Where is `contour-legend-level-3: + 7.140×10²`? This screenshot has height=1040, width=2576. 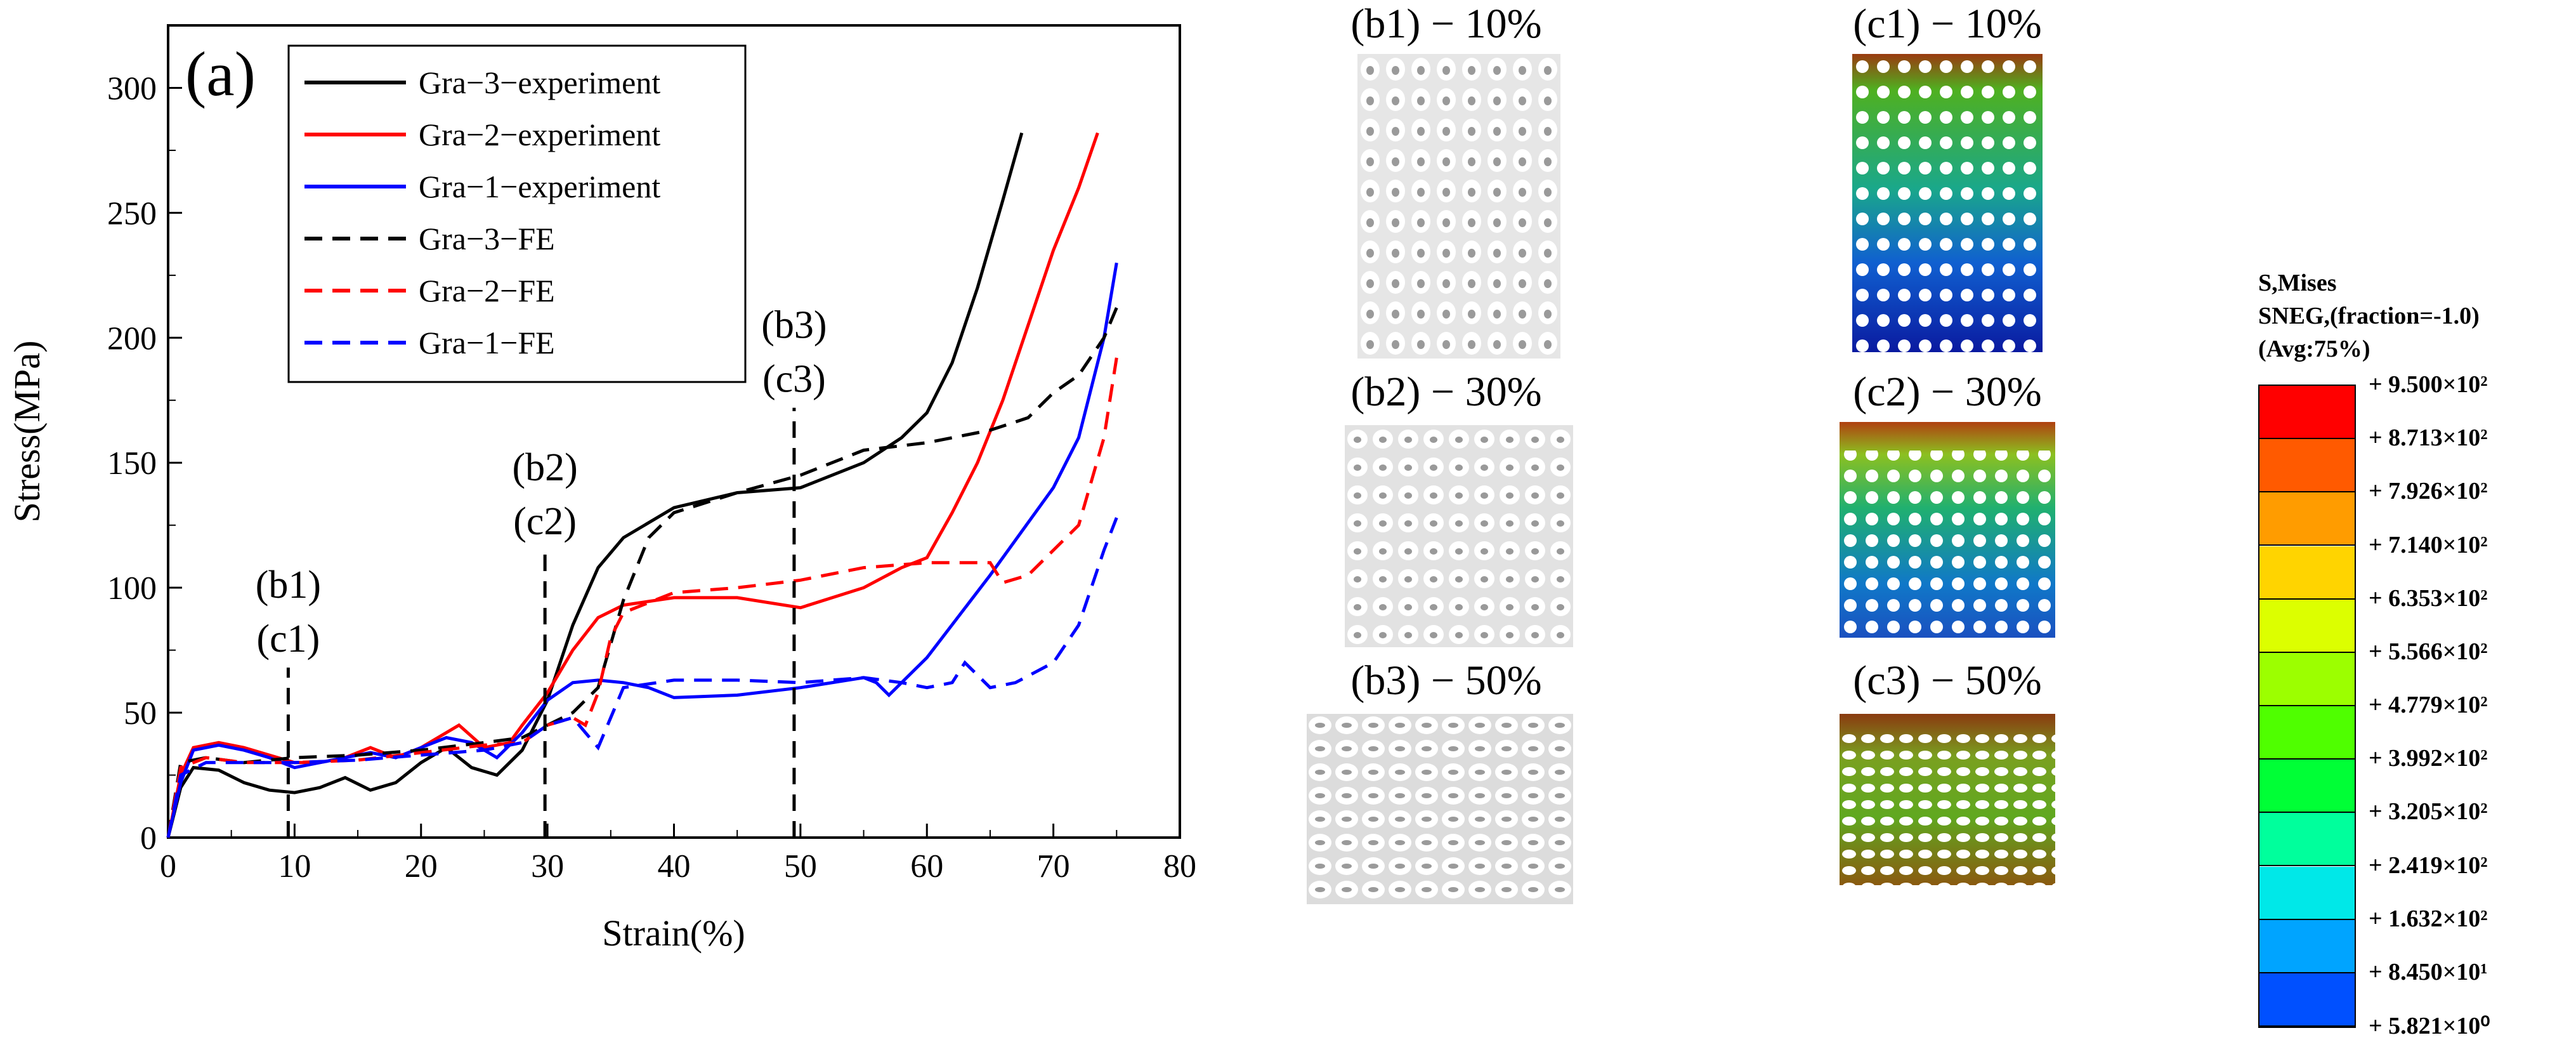 contour-legend-level-3: + 7.140×10² is located at coordinates (2428, 544).